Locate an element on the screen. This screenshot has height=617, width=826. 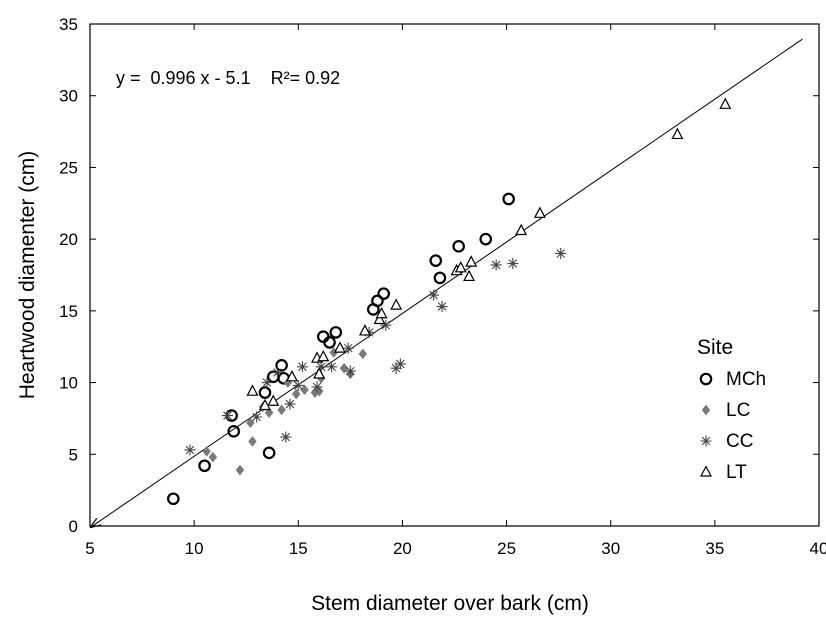
legend-label-mch: MCh is located at coordinates (746, 379).